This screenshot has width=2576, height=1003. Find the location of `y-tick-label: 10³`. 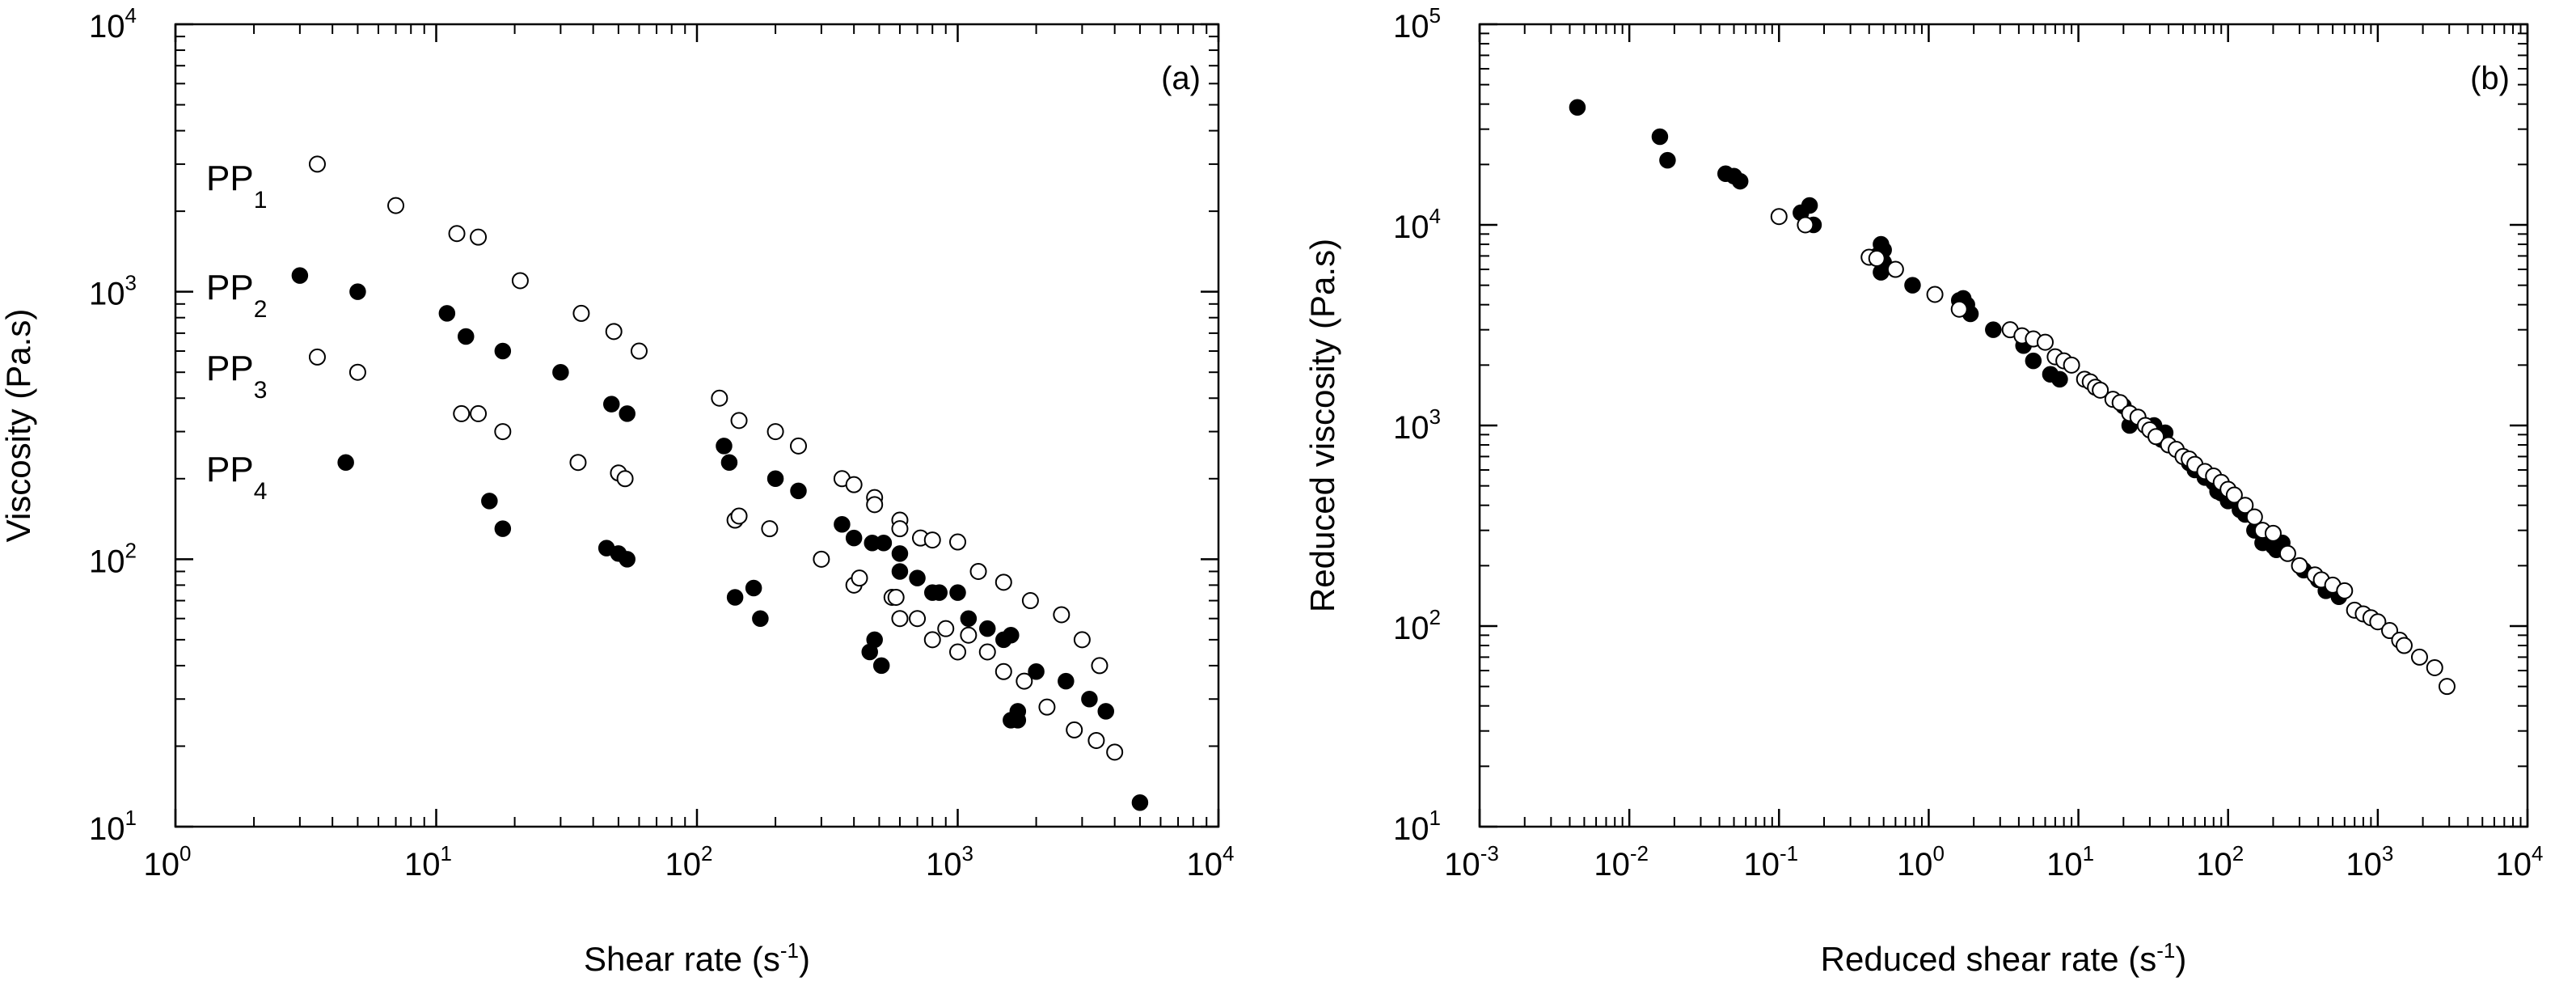

y-tick-label: 10³ is located at coordinates (1417, 425).